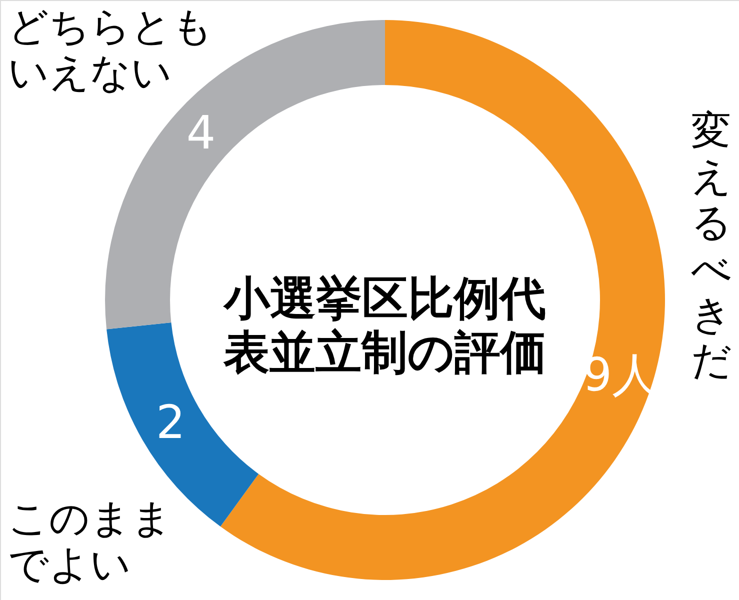 The image size is (739, 600). What do you see at coordinates (201, 132) in the screenshot?
I see `data-label: 4` at bounding box center [201, 132].